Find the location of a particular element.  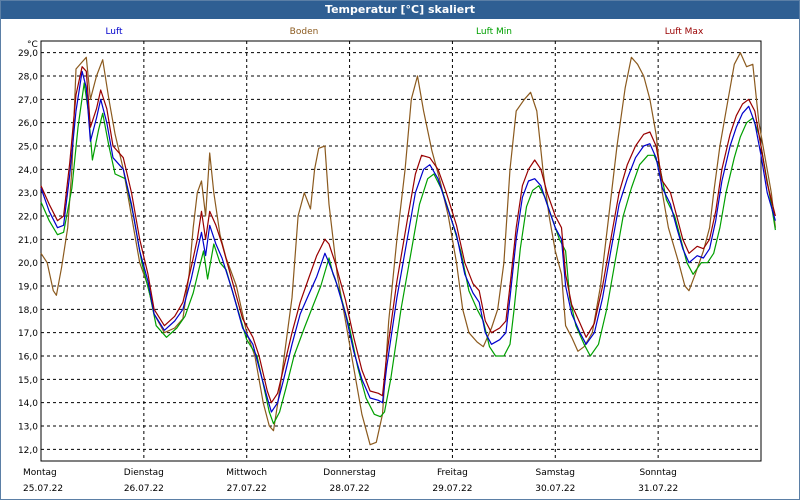

x-day-label: Dienstag is located at coordinates (144, 473).